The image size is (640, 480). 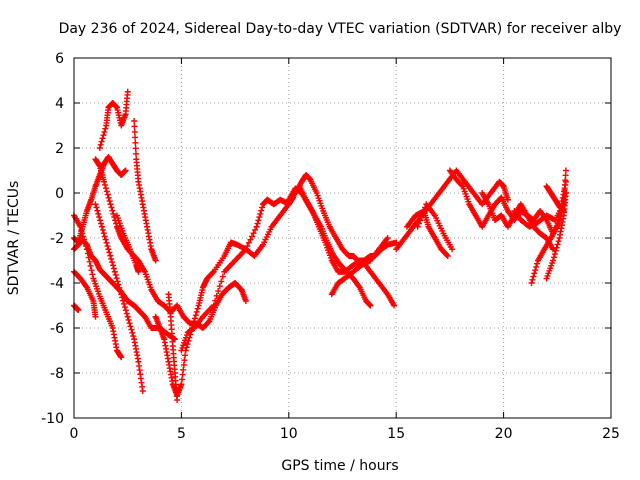 What do you see at coordinates (57, 284) in the screenshot?
I see `y-tick-label: -4` at bounding box center [57, 284].